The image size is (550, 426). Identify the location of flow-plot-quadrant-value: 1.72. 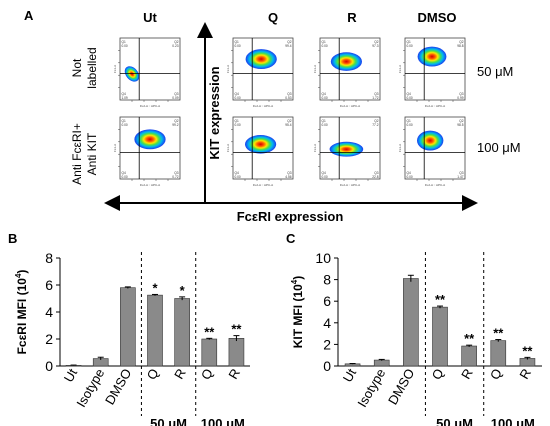
(375, 98).